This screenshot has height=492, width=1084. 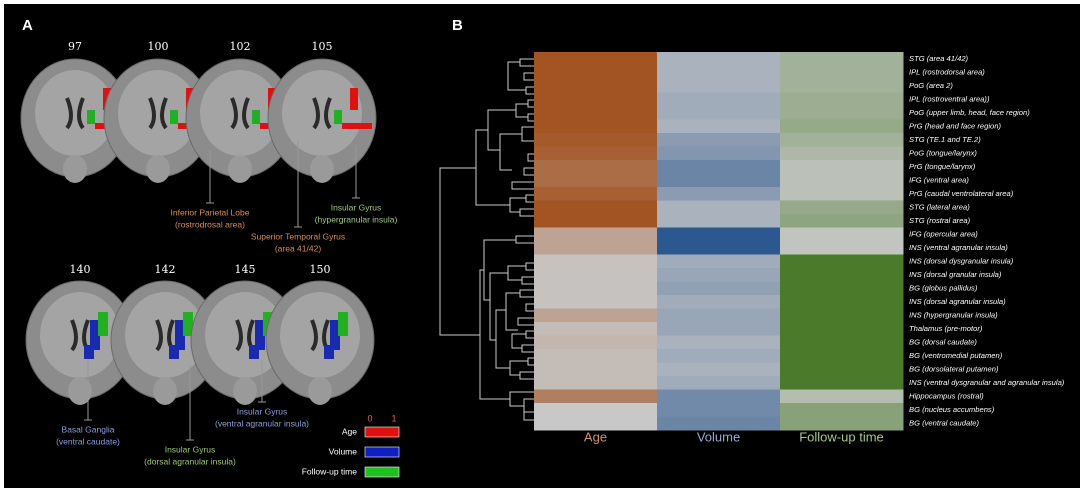 What do you see at coordinates (75, 113) in the screenshot?
I see `brain-inner` at bounding box center [75, 113].